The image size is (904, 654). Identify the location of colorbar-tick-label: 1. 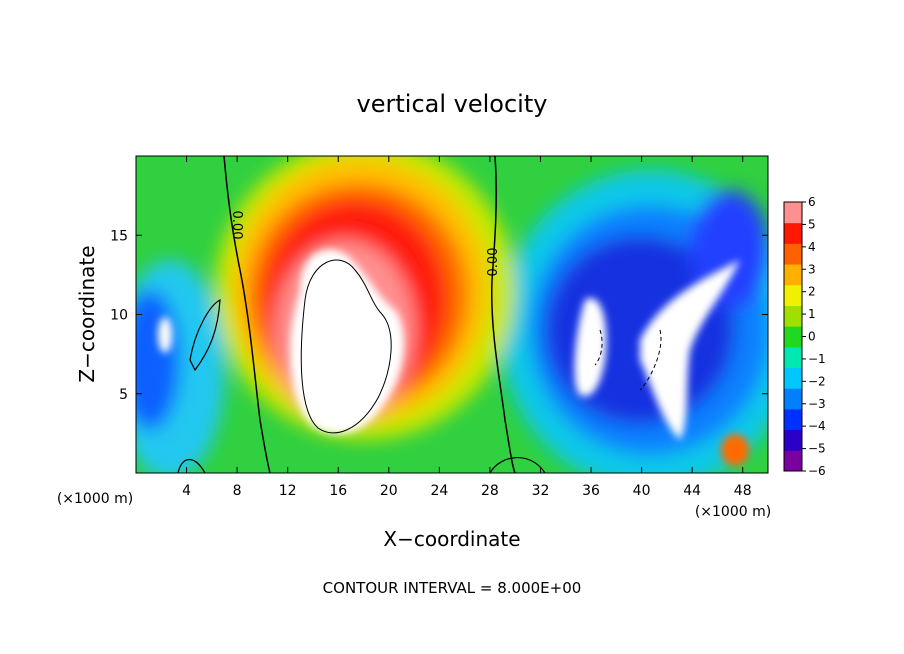
(812, 314).